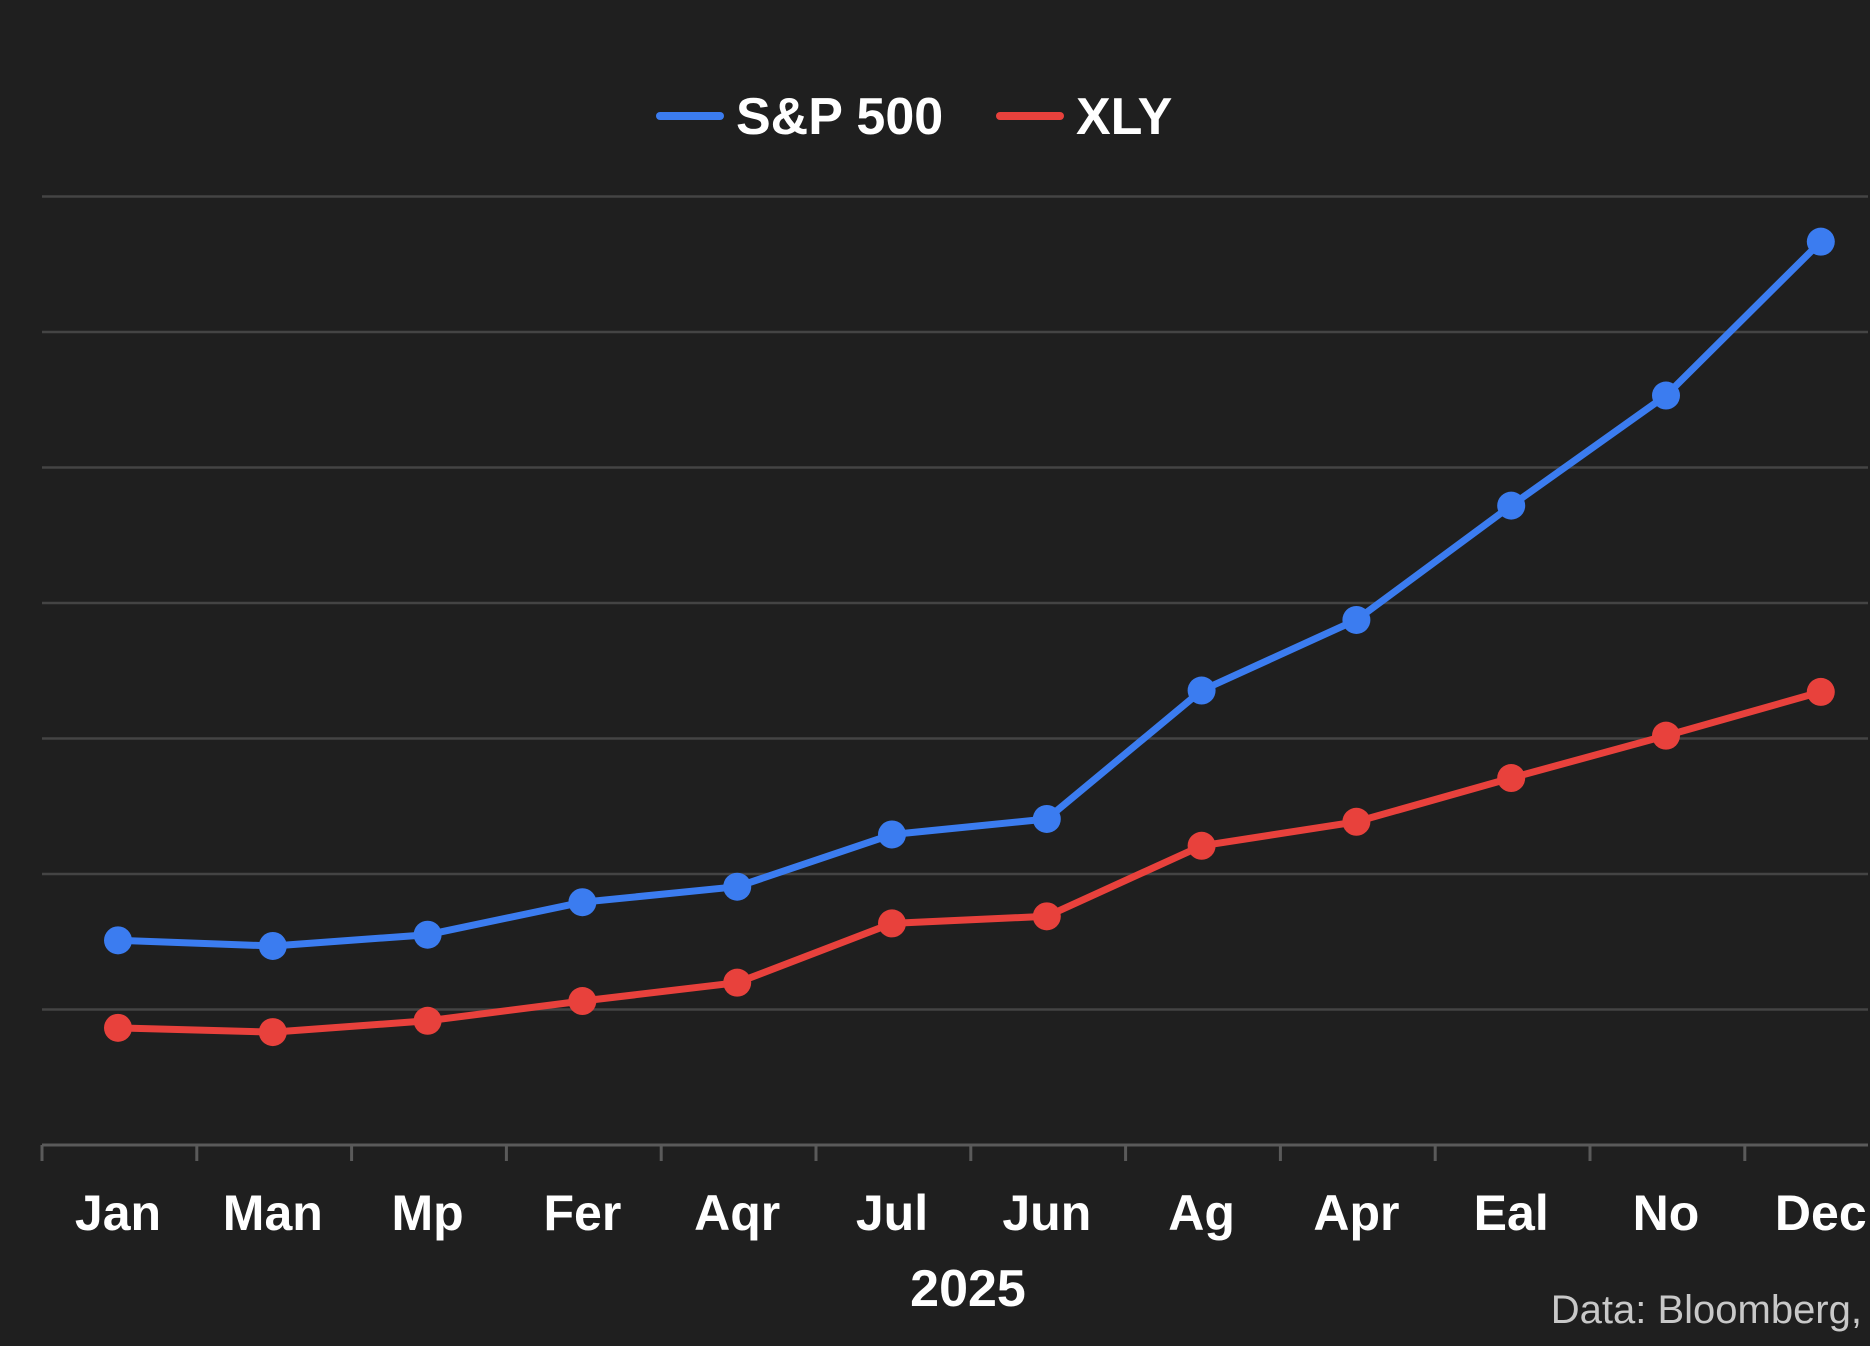  I want to click on legend: S&P 500 XLY, so click(914, 117).